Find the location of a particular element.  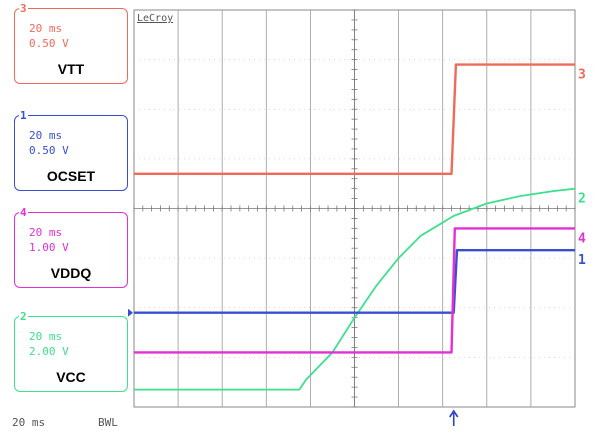

channel-box-ocset: 1 20 ms 0.50 V OCSET is located at coordinates (71, 150).